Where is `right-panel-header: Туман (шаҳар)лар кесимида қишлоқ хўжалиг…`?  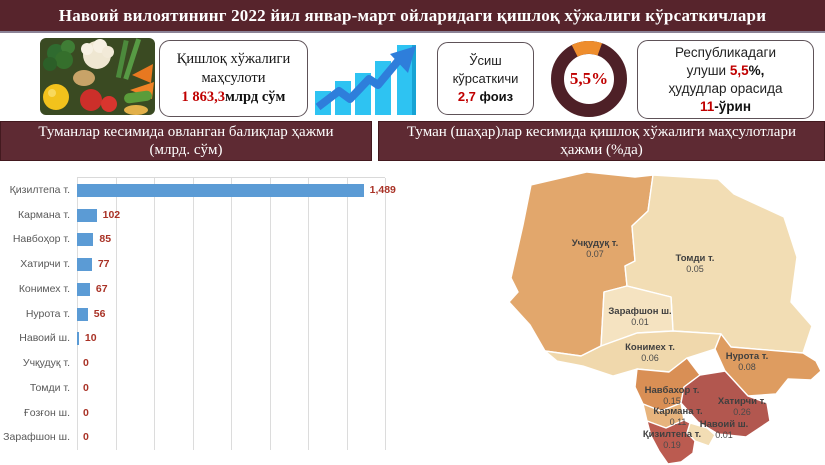
right-panel-header: Туман (шаҳар)лар кесимида қишлоқ хўжалиг… is located at coordinates (601, 141).